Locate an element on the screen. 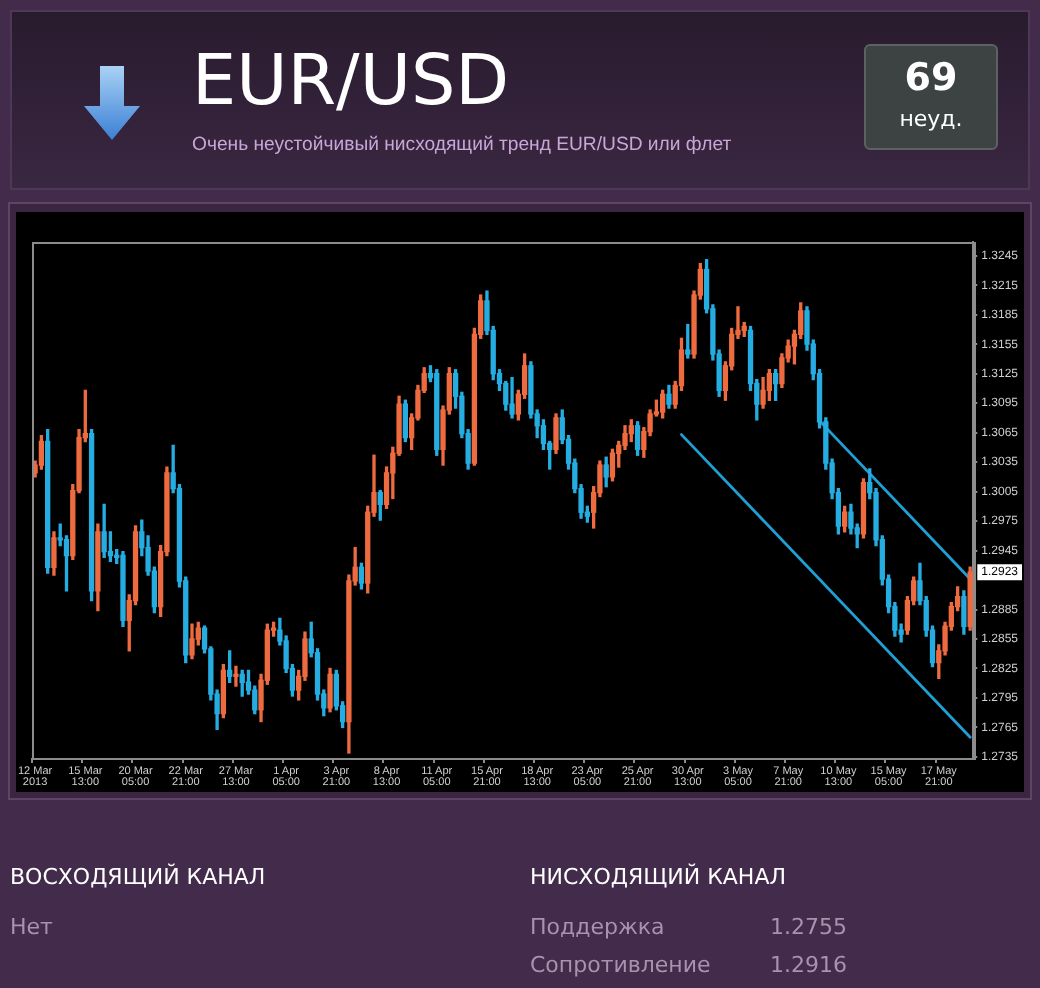  text: Поддержка is located at coordinates (597, 927).